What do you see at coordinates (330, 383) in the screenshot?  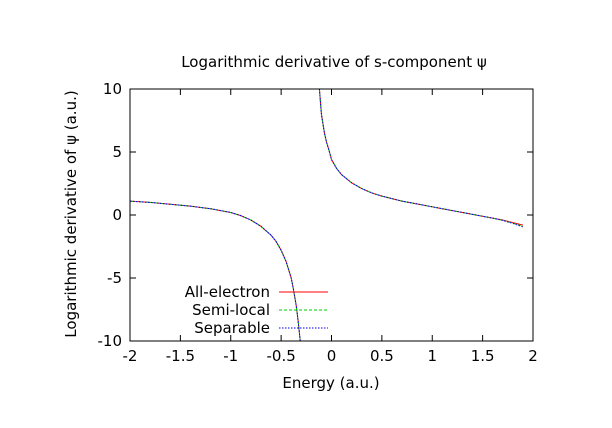 I see `x-axis-title: Energy (a.u.)` at bounding box center [330, 383].